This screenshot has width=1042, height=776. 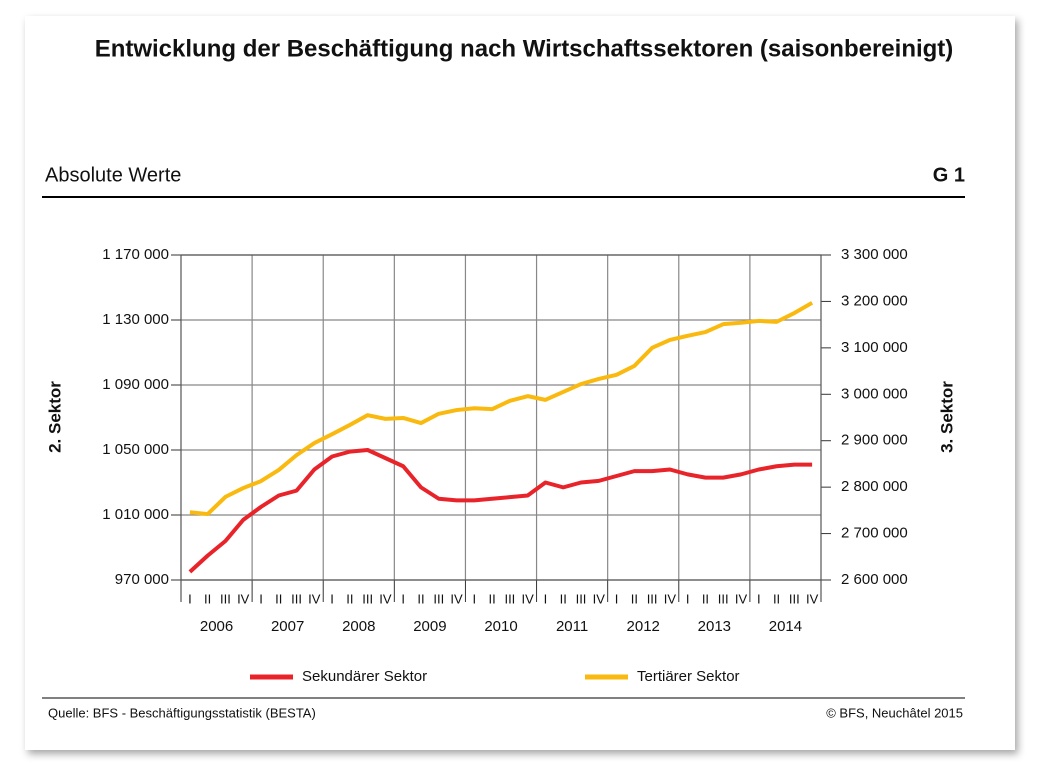 I want to click on subtitle: Absolute Werte, so click(x=113, y=175).